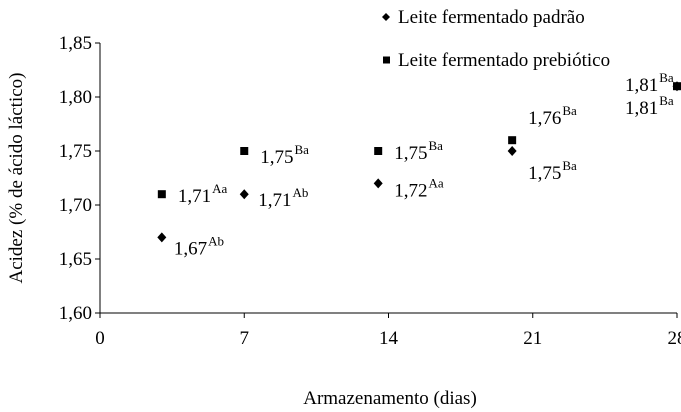 The width and height of the screenshot is (681, 412). Describe the element at coordinates (674, 338) in the screenshot. I see `x-tick-label: 28` at that location.